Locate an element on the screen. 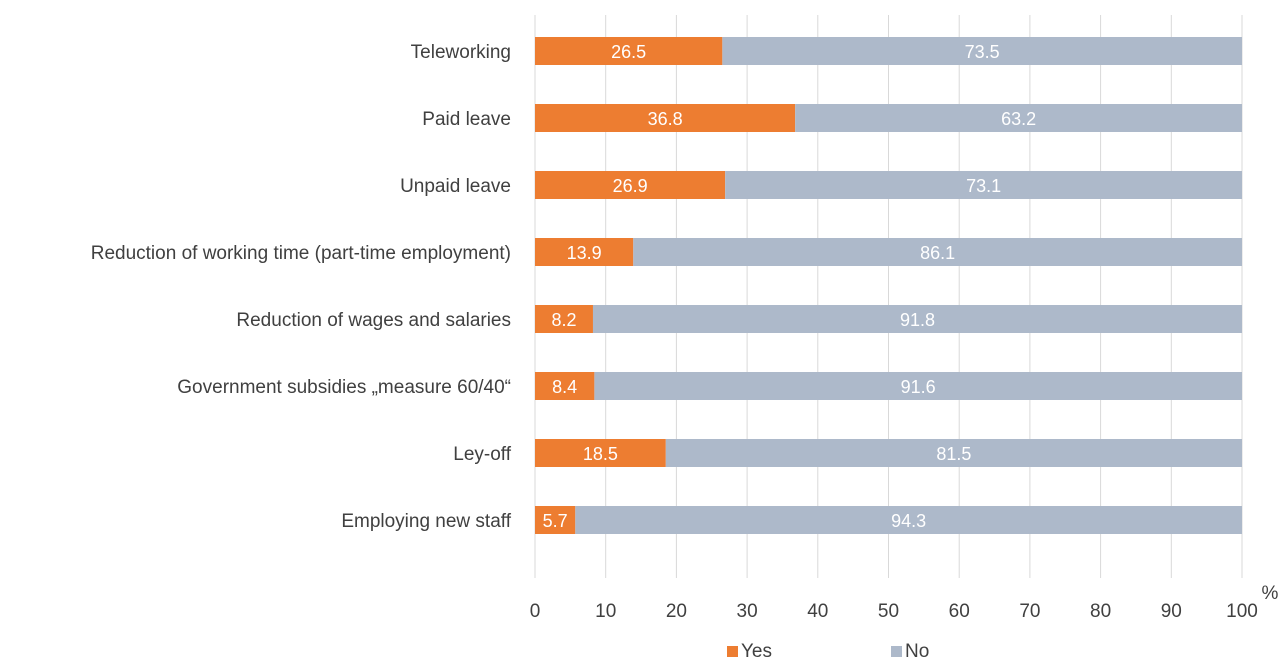  legend-label-no: No is located at coordinates (917, 651).